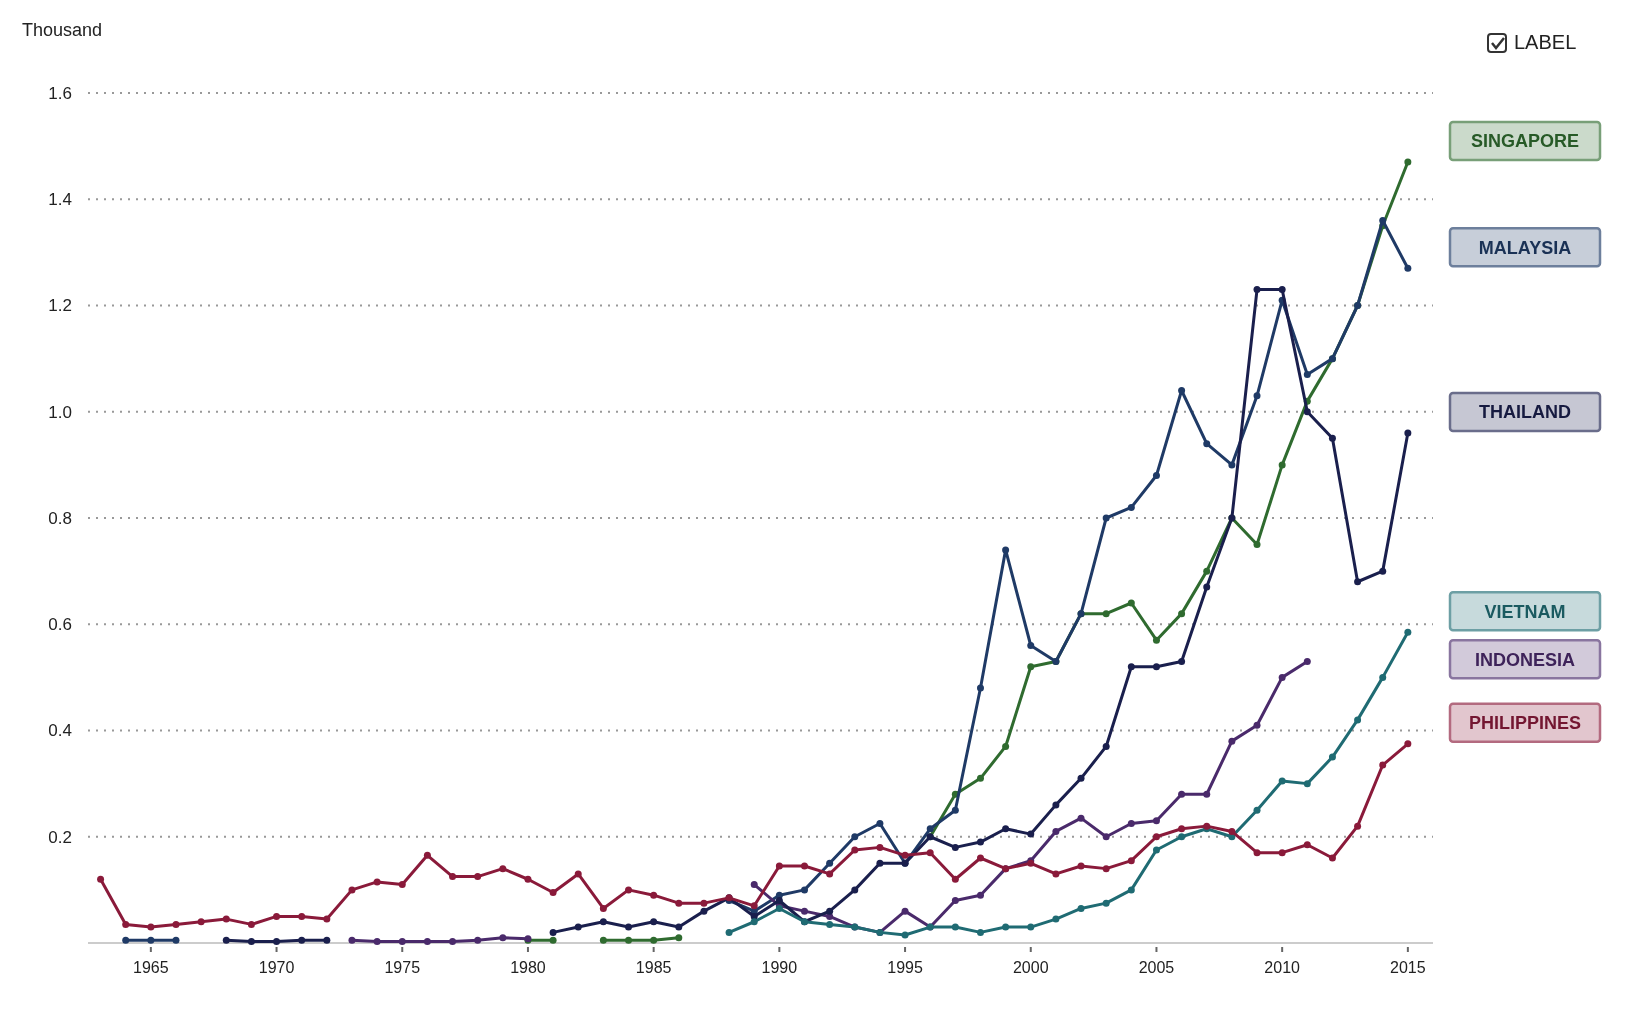 The image size is (1627, 1016). What do you see at coordinates (905, 967) in the screenshot?
I see `x-tick-label: 1995` at bounding box center [905, 967].